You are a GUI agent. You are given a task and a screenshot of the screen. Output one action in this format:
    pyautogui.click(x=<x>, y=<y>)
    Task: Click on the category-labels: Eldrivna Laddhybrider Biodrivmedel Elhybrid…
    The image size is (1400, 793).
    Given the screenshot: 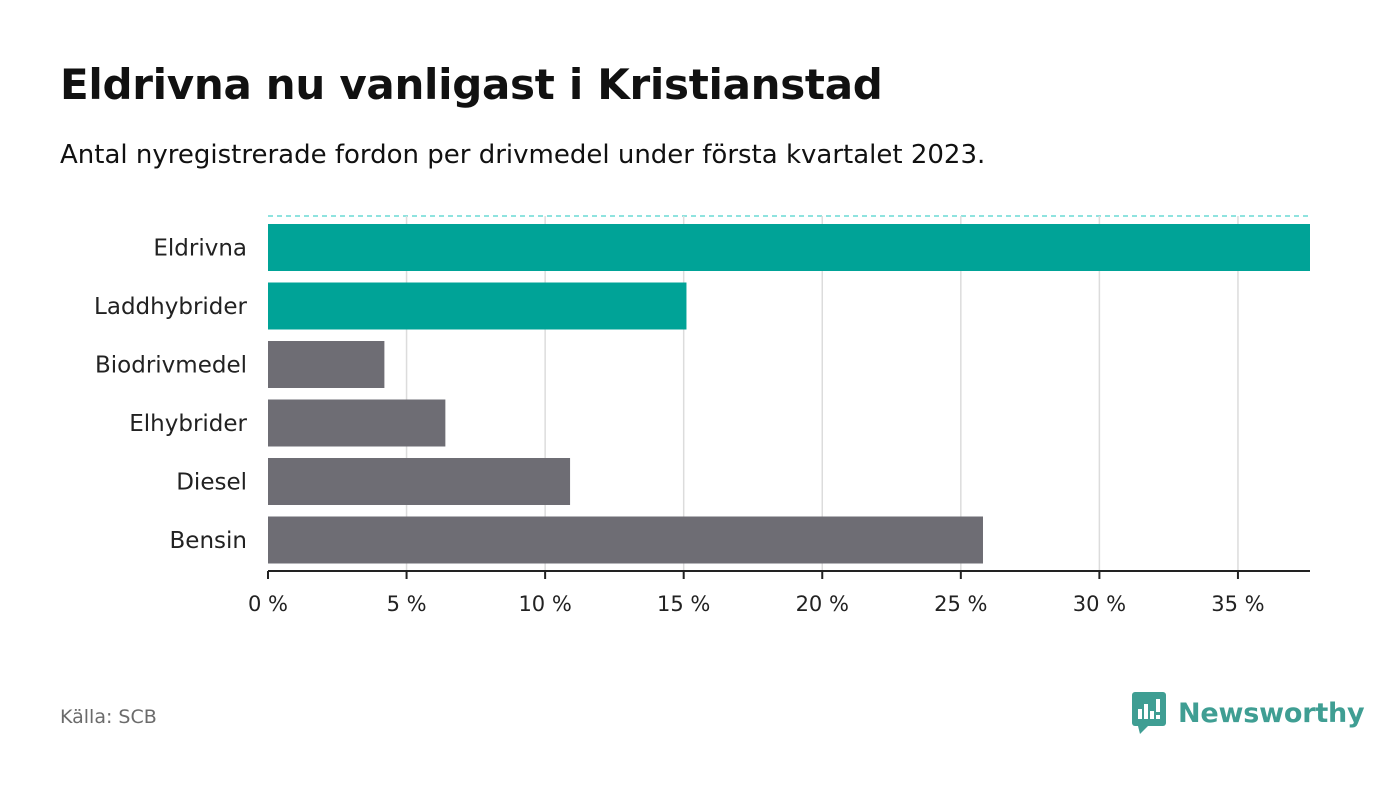 What is the action you would take?
    pyautogui.click(x=170, y=395)
    